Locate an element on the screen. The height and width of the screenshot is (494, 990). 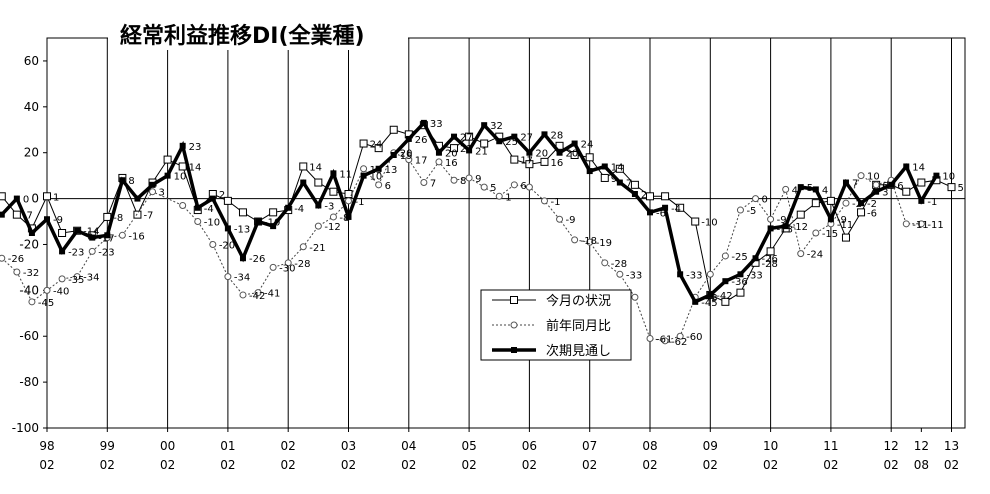
data-label: 14 is located at coordinates (195, 167).